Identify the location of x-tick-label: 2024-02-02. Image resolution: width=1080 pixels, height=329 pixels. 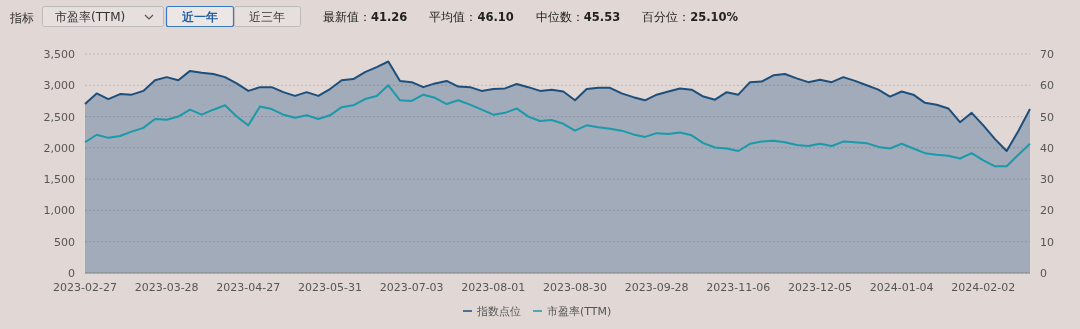
(983, 287).